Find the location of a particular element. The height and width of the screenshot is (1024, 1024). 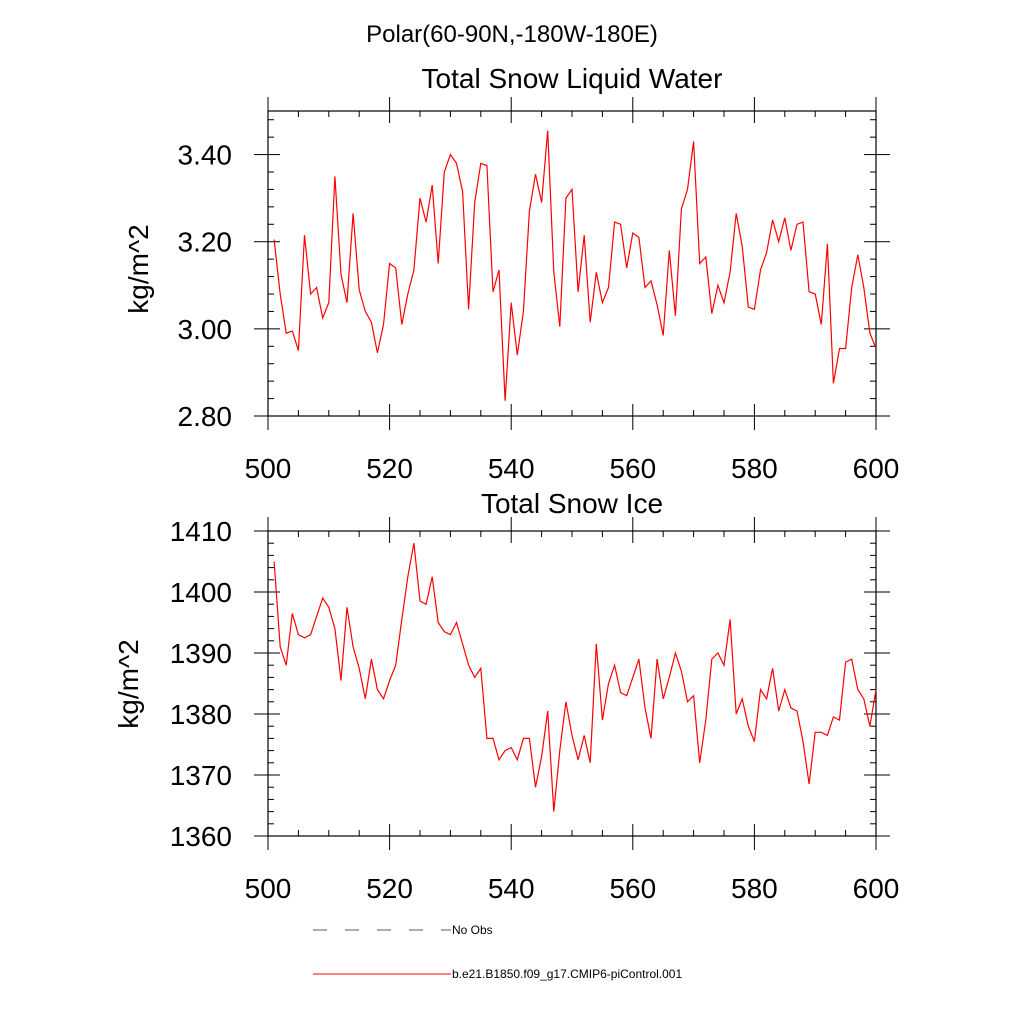

y-tick-label: 3.20 is located at coordinates (205, 242).